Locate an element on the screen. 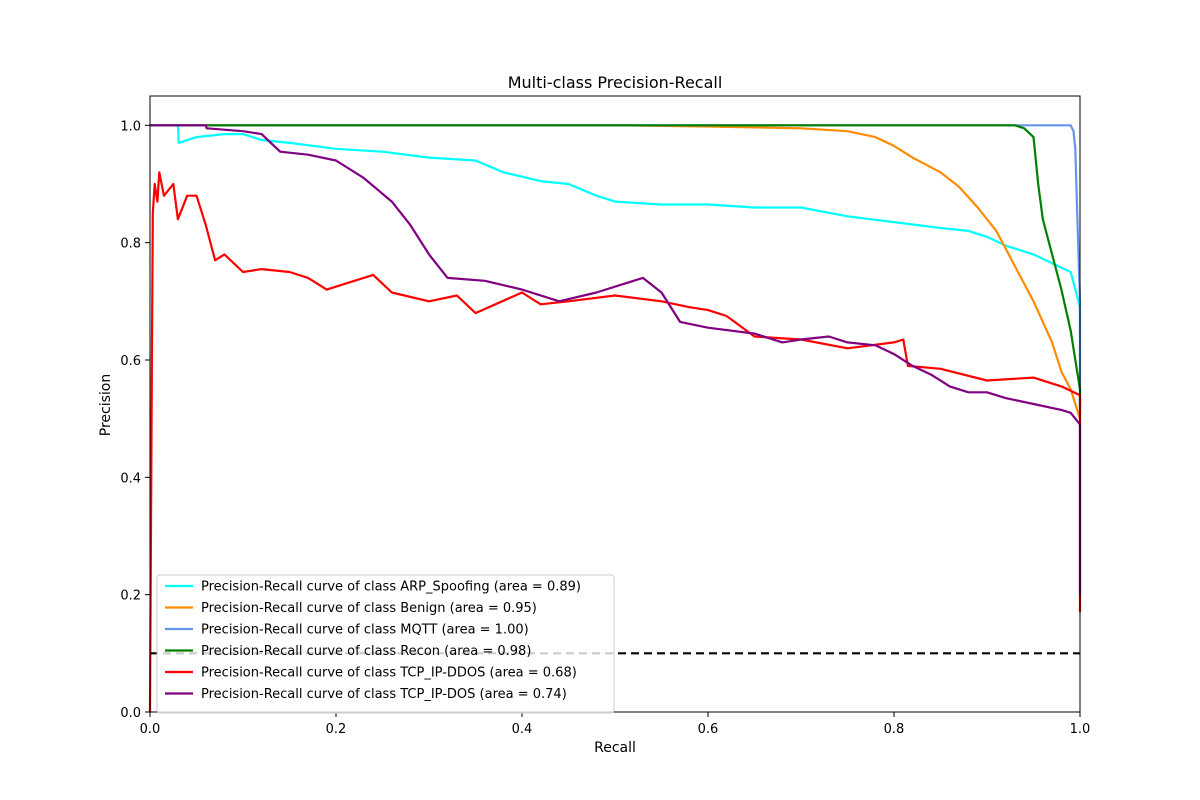 The height and width of the screenshot is (800, 1200). y-tick-label: 0.6 is located at coordinates (130, 361).